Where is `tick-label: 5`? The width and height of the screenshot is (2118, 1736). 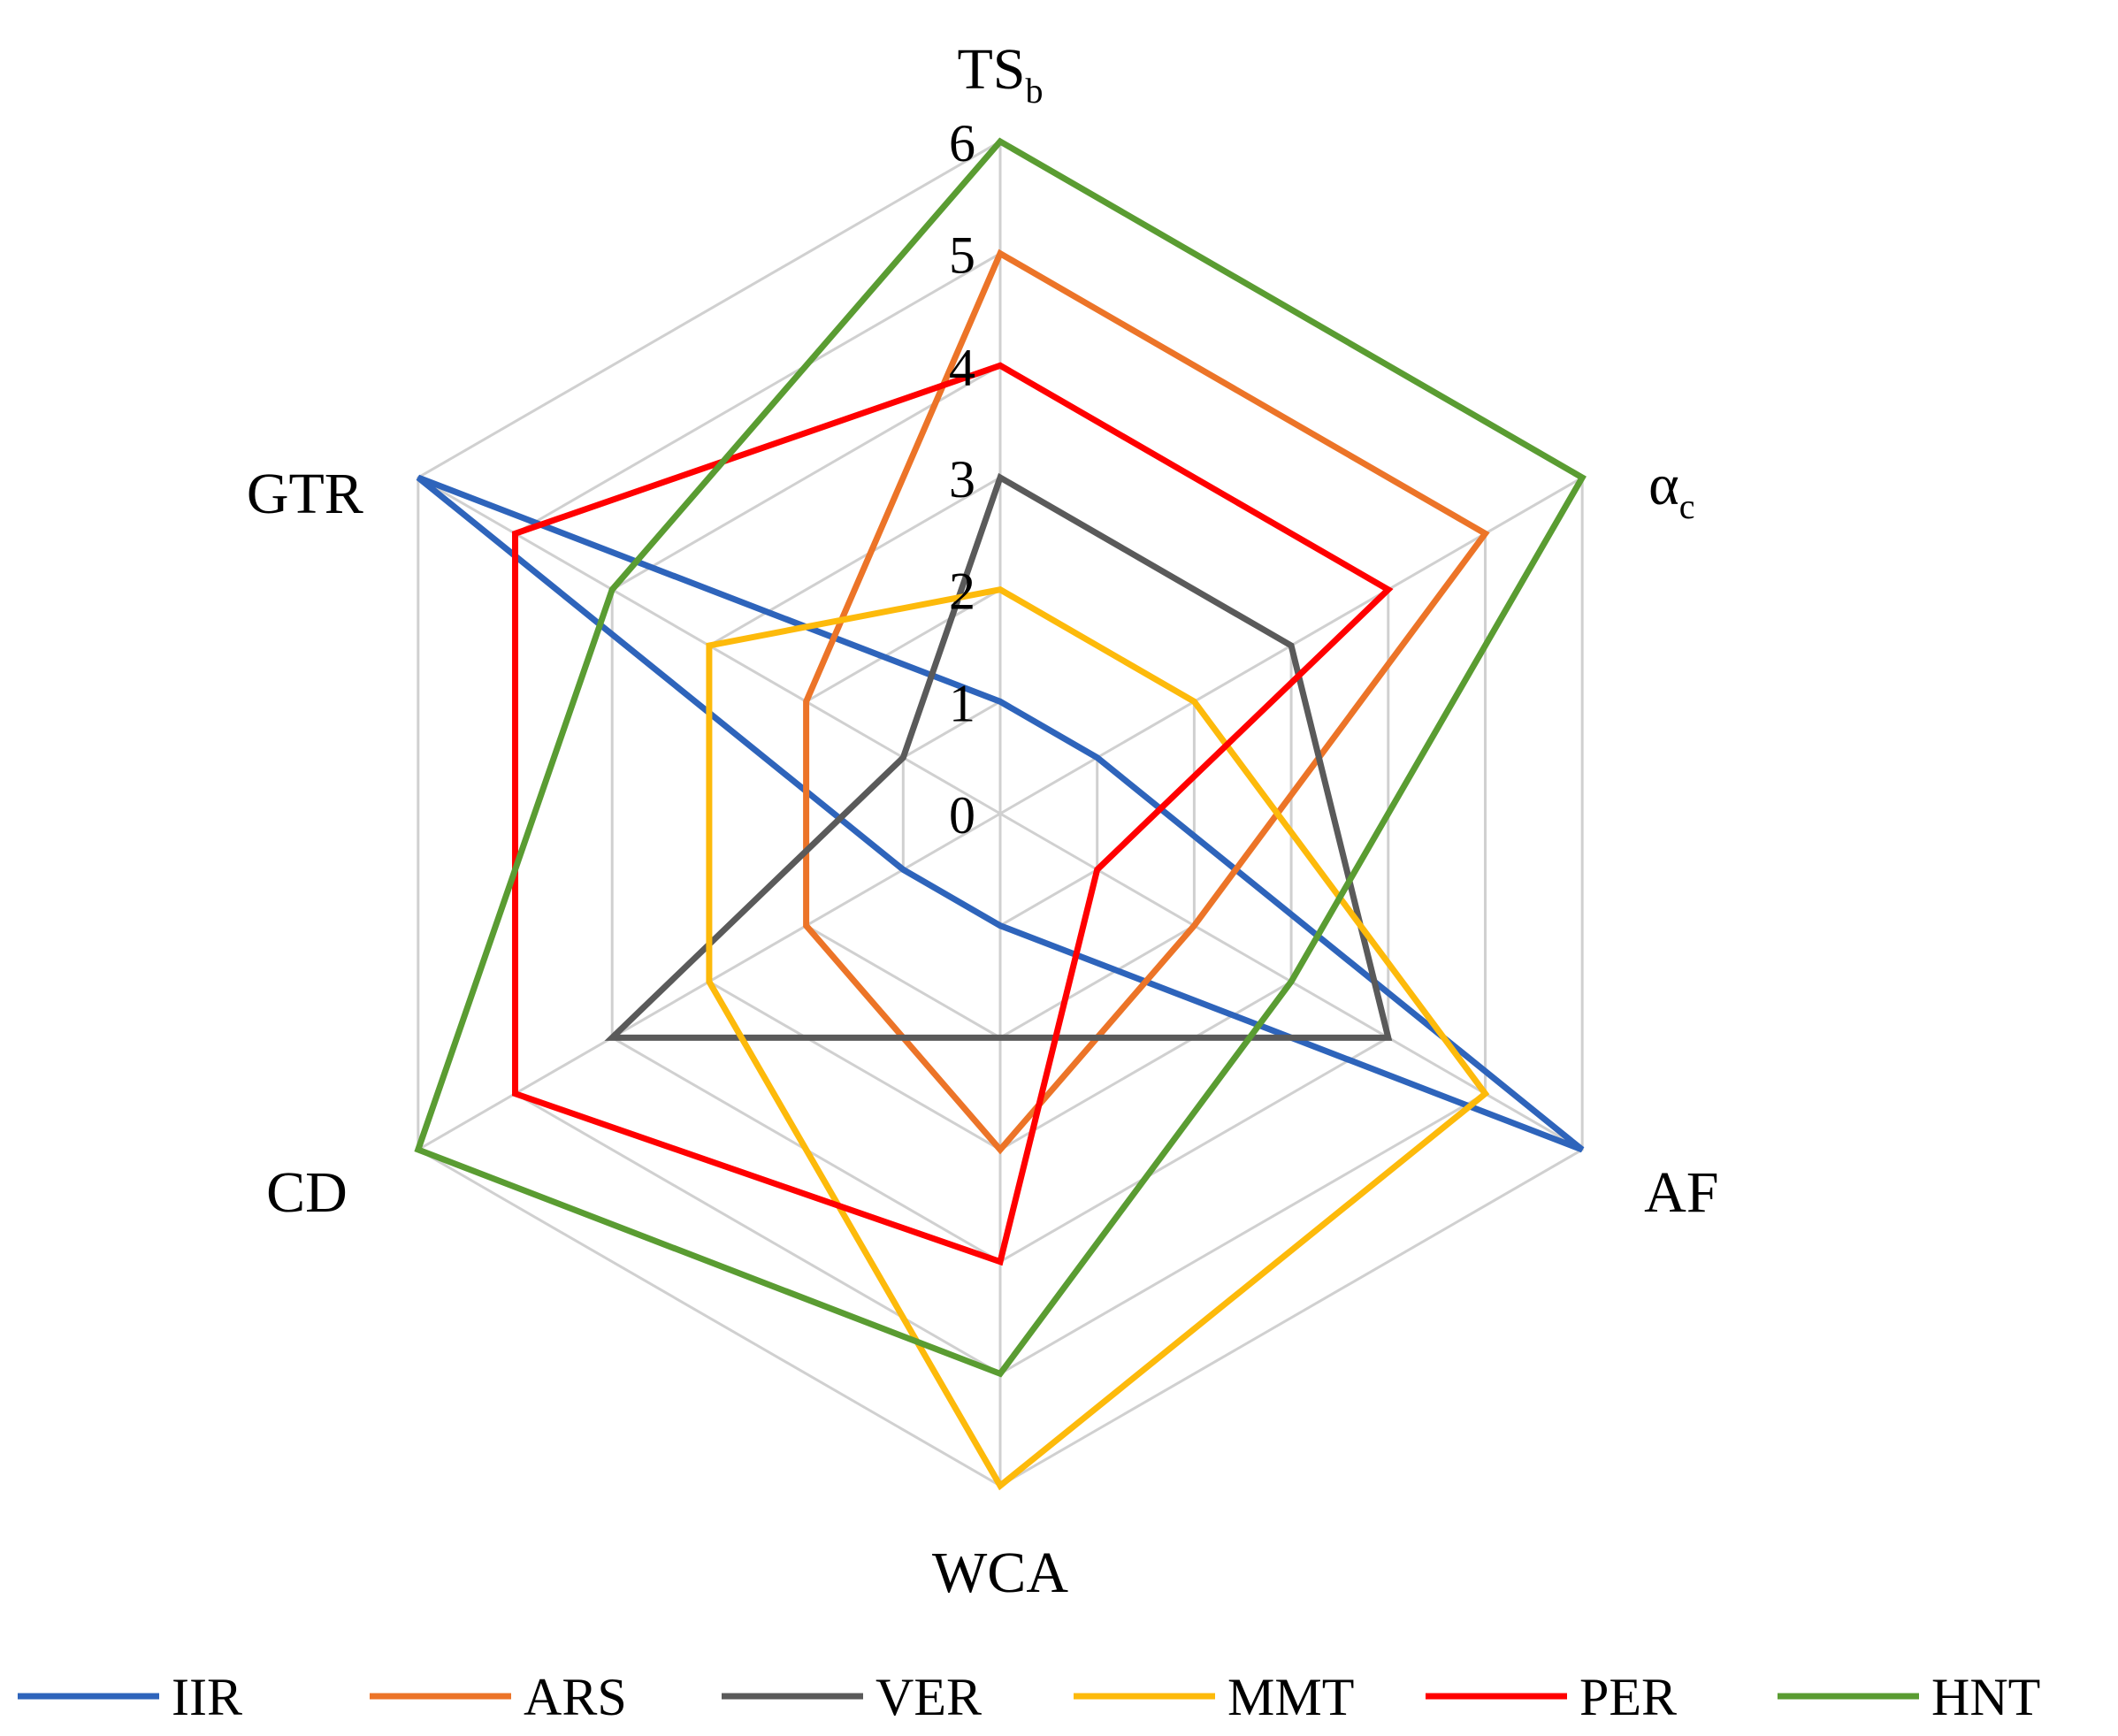 tick-label: 5 is located at coordinates (962, 255).